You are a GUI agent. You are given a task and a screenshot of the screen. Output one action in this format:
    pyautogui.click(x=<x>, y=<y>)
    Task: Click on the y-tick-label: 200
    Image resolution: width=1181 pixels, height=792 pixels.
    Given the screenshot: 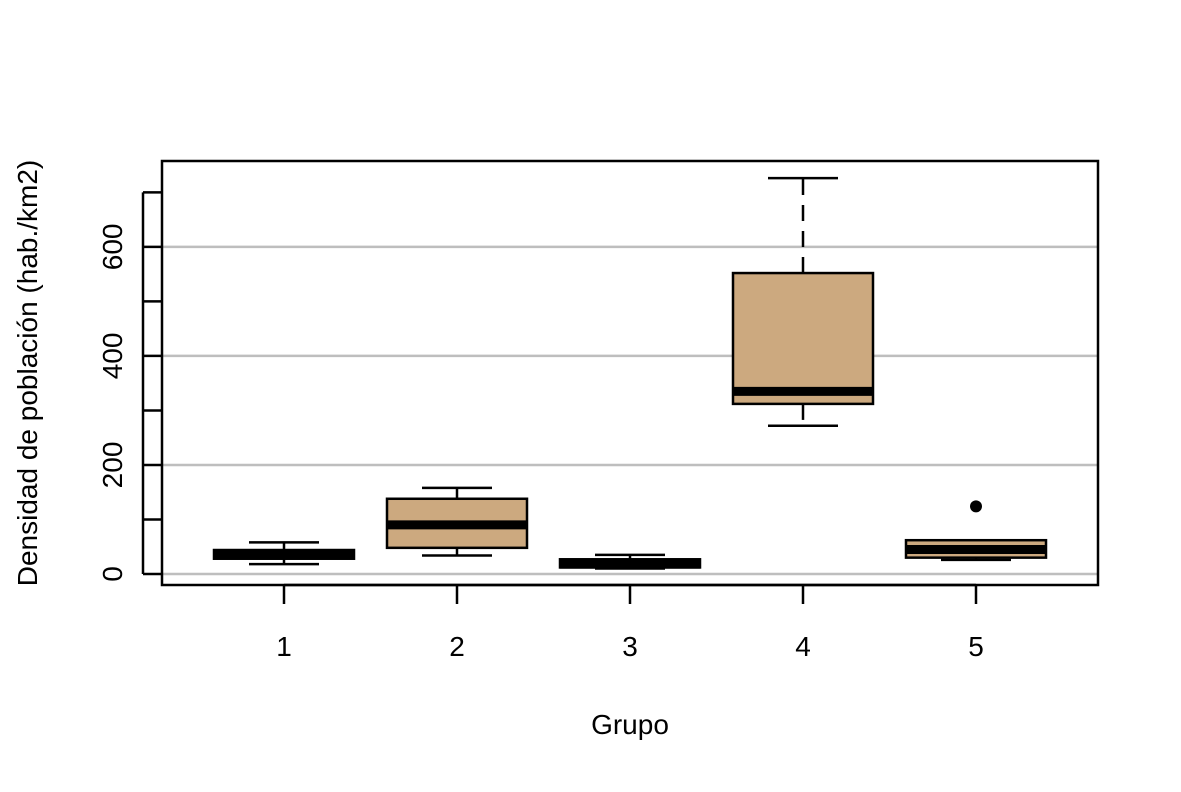 What is the action you would take?
    pyautogui.click(x=112, y=465)
    